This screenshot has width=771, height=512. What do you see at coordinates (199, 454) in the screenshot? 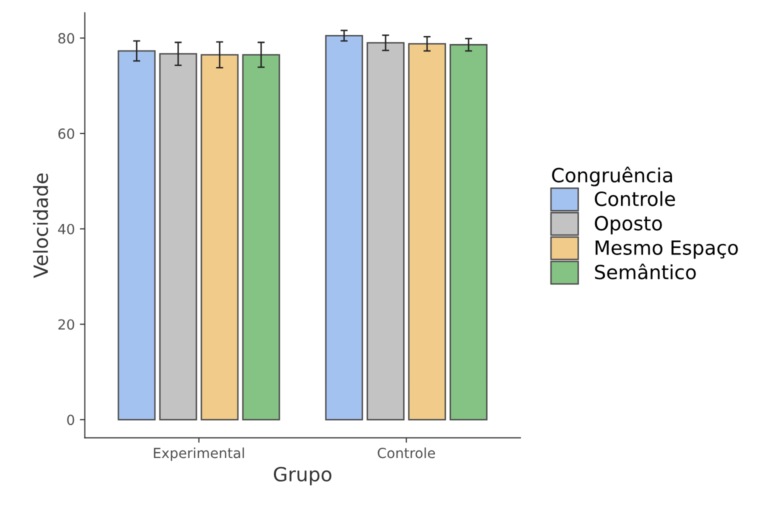
I see `x-tick-label: Experimental` at bounding box center [199, 454].